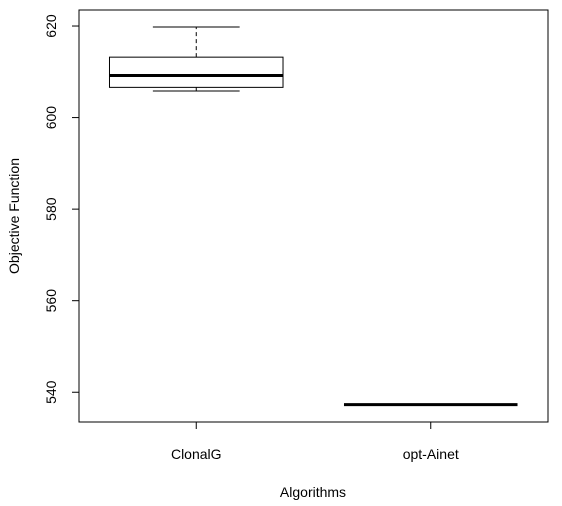 This screenshot has height=506, width=562. I want to click on y-tick-label: 580, so click(51, 209).